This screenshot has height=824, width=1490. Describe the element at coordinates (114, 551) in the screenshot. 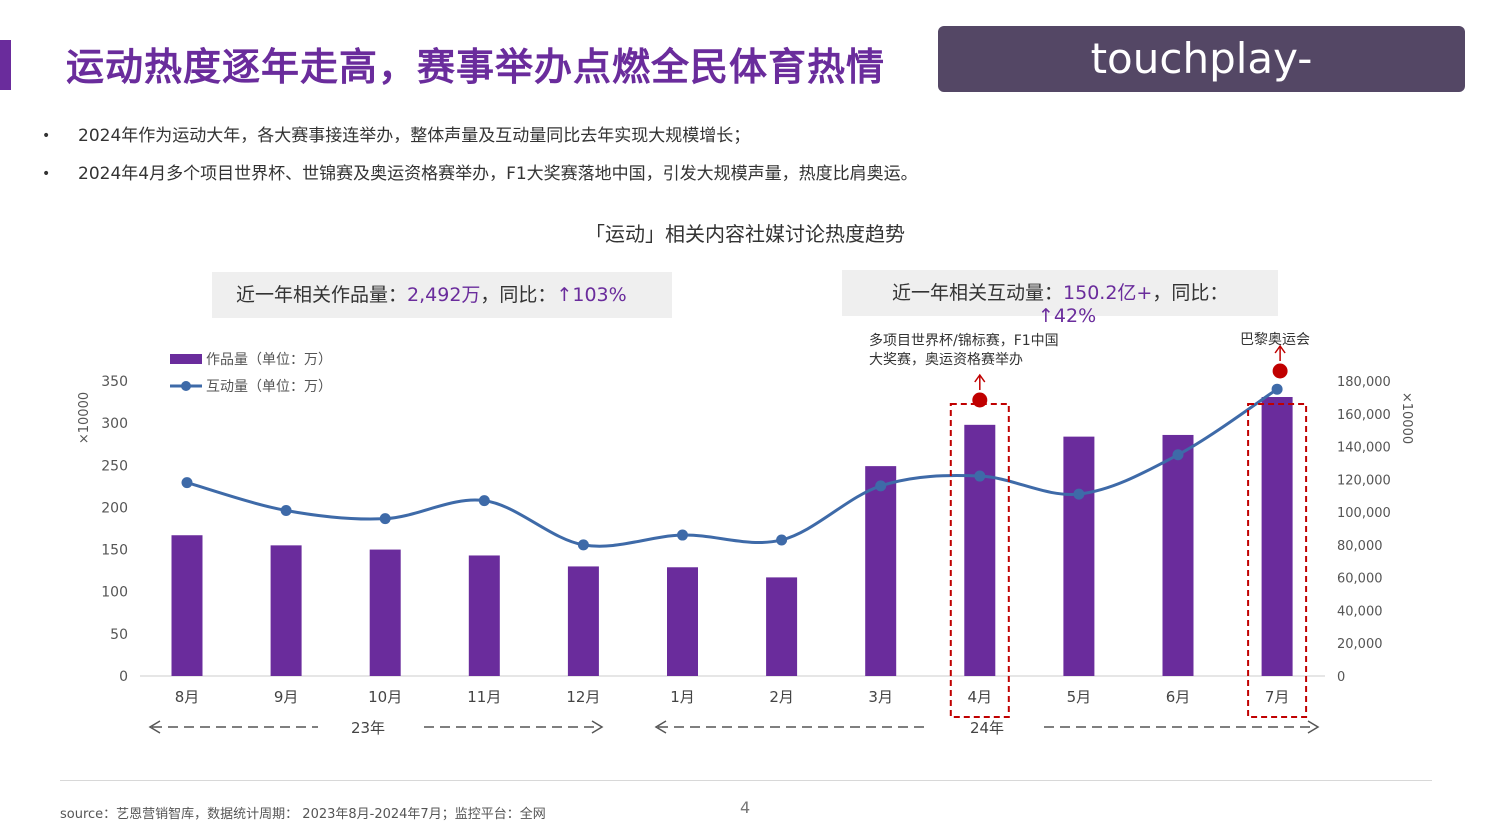

I see `y-left-tick-label: 150` at that location.